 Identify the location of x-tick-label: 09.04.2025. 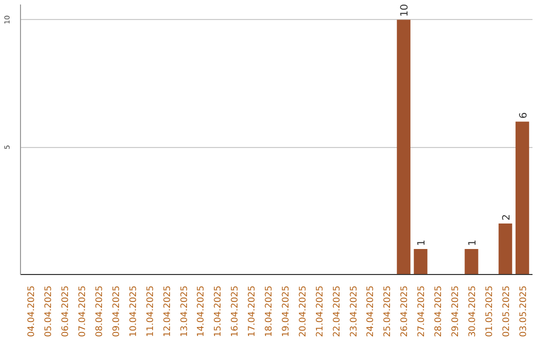
(117, 312).